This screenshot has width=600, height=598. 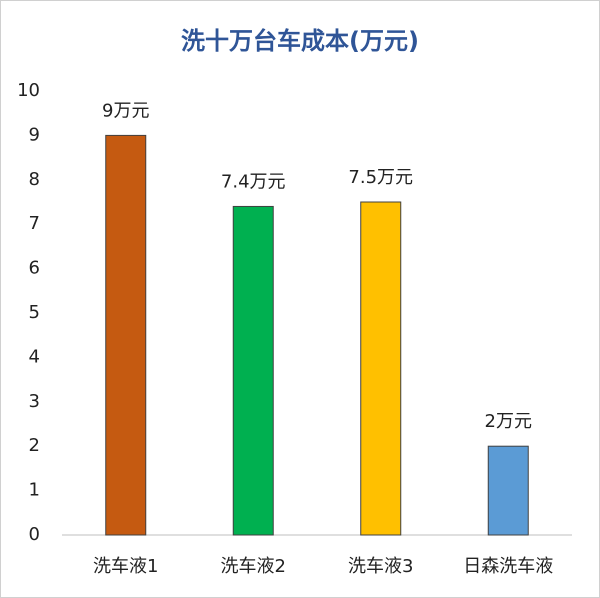 I want to click on data-label: 9万元, so click(x=125, y=110).